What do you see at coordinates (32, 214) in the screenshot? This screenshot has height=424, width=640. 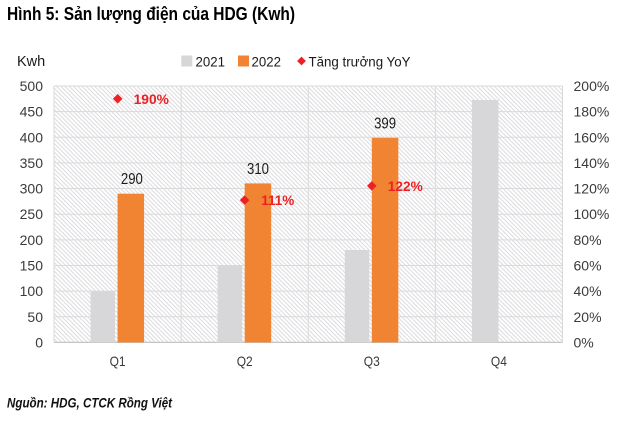 I see `svg-text: 250` at bounding box center [32, 214].